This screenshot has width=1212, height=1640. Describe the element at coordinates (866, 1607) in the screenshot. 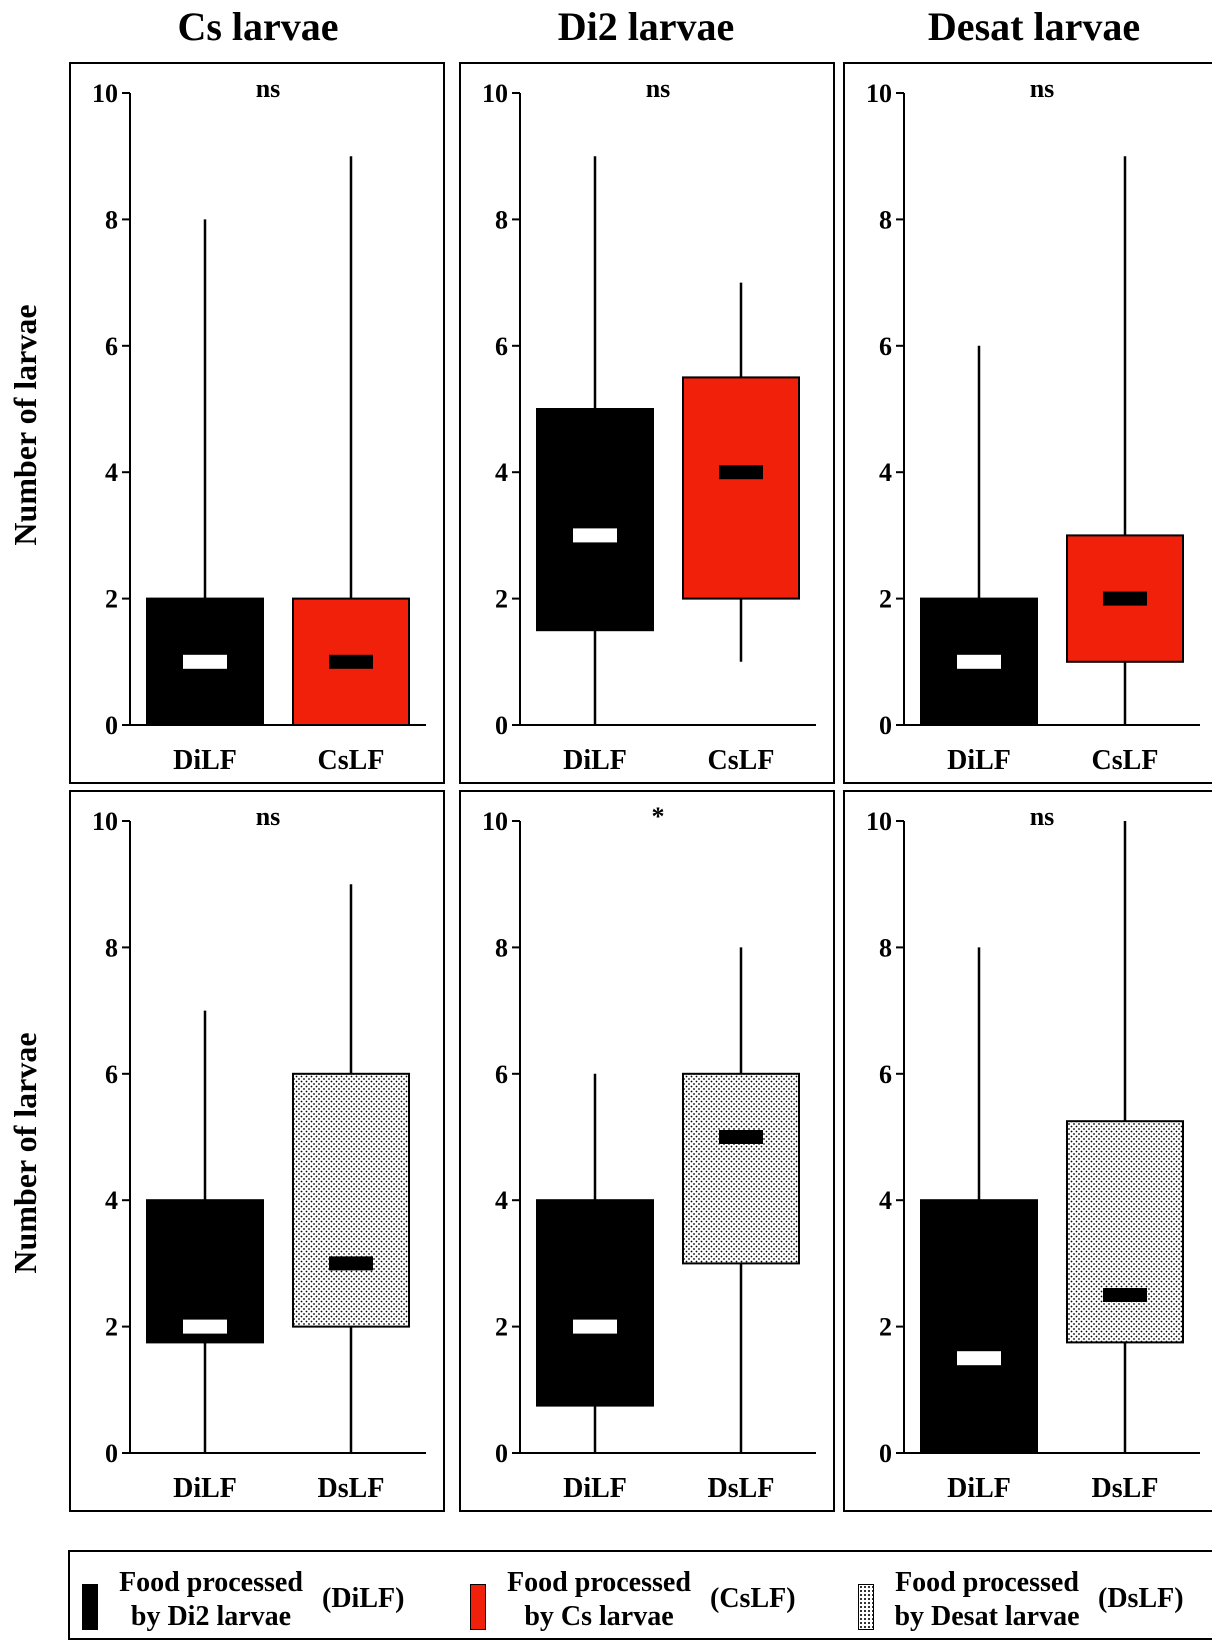

I see `legend-swatch-stipple` at that location.